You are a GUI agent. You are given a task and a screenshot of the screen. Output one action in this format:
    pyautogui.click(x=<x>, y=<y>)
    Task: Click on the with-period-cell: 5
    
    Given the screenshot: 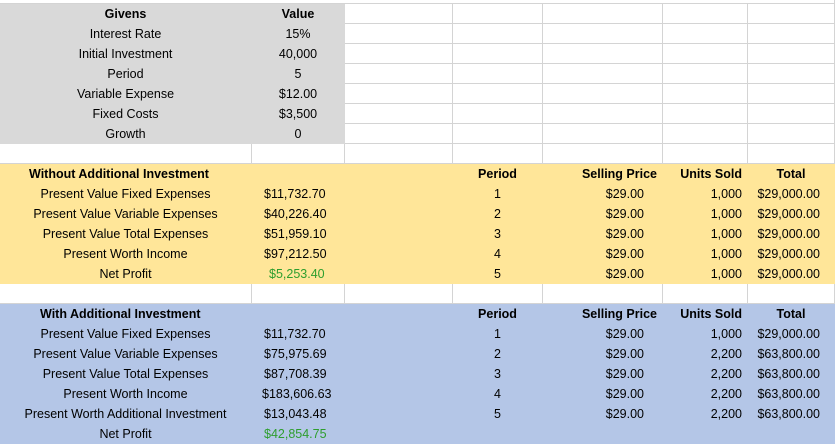 What is the action you would take?
    pyautogui.click(x=498, y=414)
    